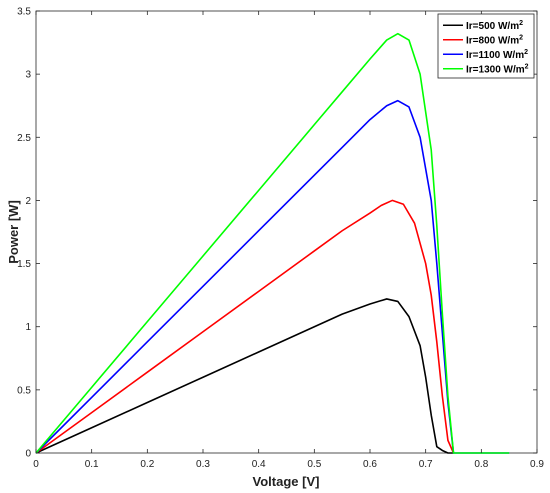 The image size is (550, 493). I want to click on y-axis-title: Power [W], so click(13, 232).